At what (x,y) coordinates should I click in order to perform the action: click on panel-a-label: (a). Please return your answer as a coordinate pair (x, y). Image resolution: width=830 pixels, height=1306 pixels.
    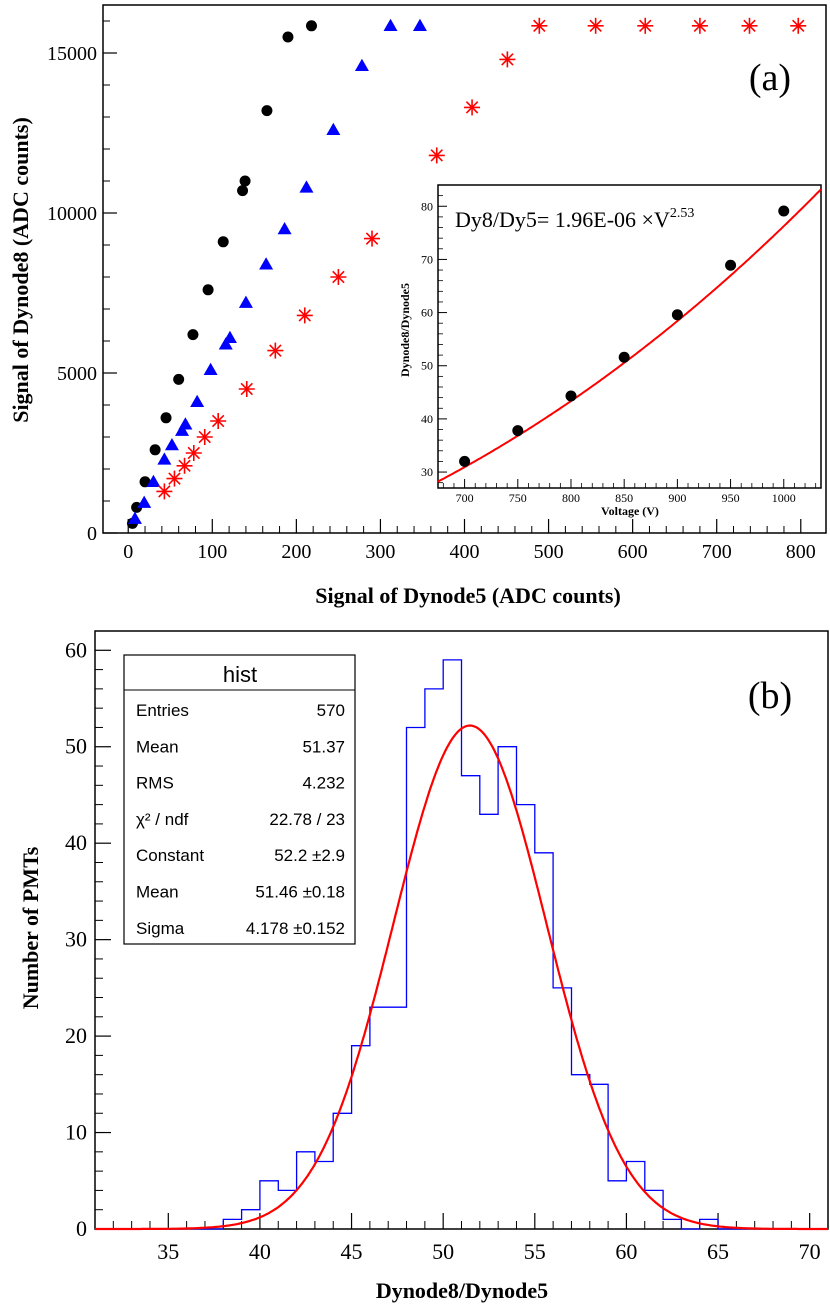
    Looking at the image, I should click on (770, 78).